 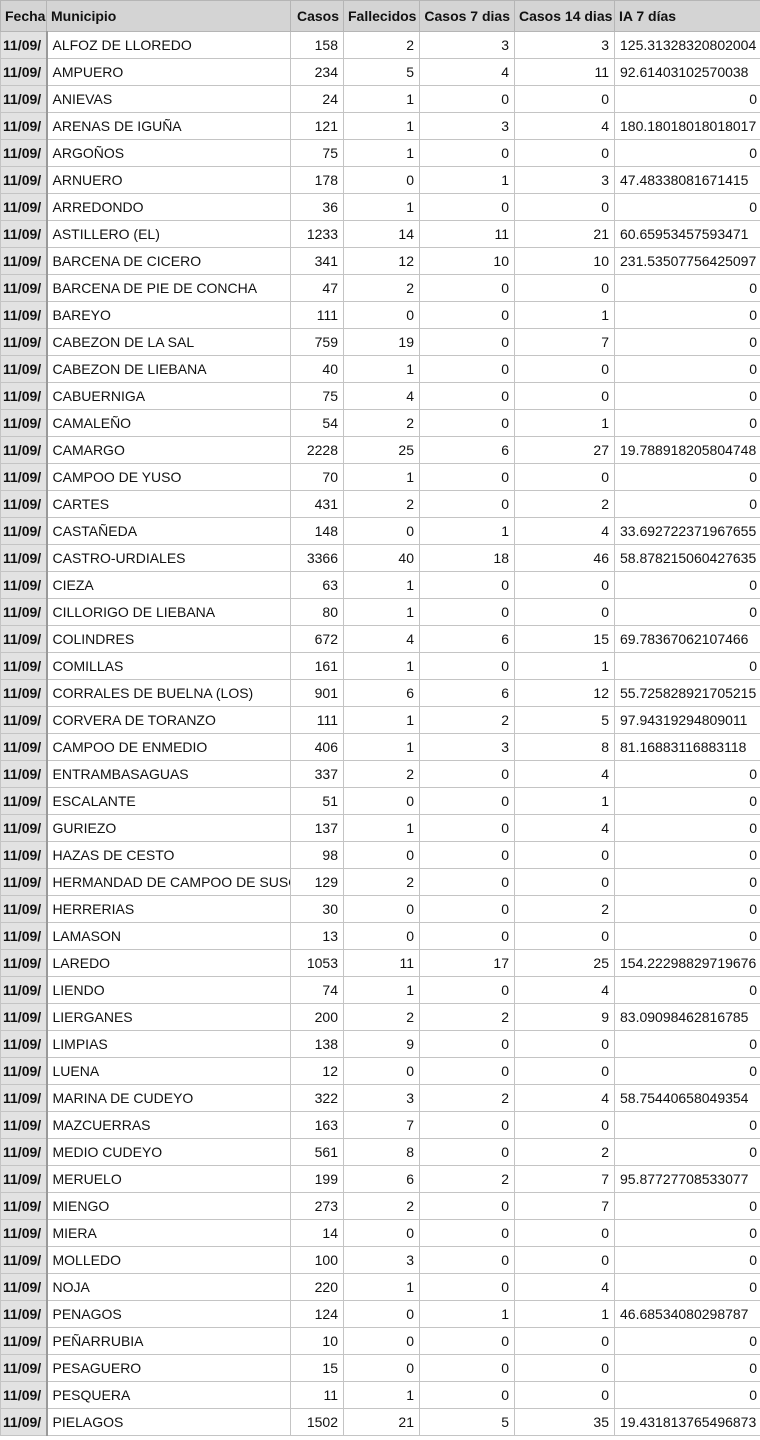 I want to click on cell-fallecidos: 4, so click(x=381, y=396).